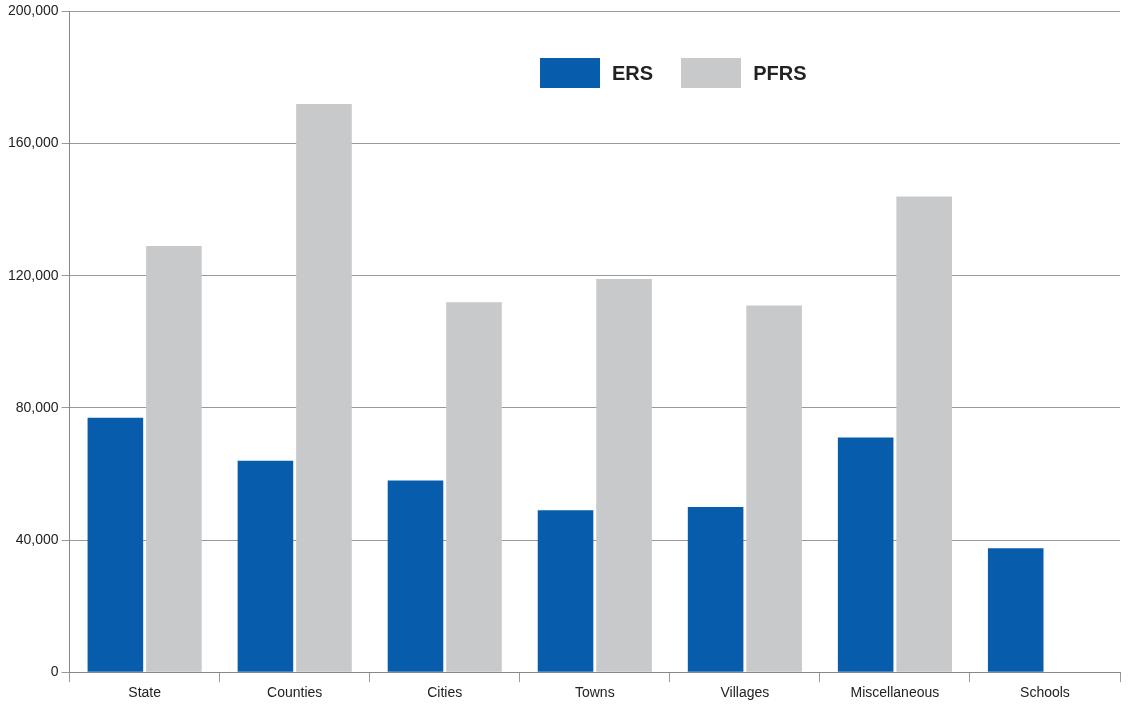 The width and height of the screenshot is (1128, 710). What do you see at coordinates (633, 73) in the screenshot?
I see `legend-label: ERS` at bounding box center [633, 73].